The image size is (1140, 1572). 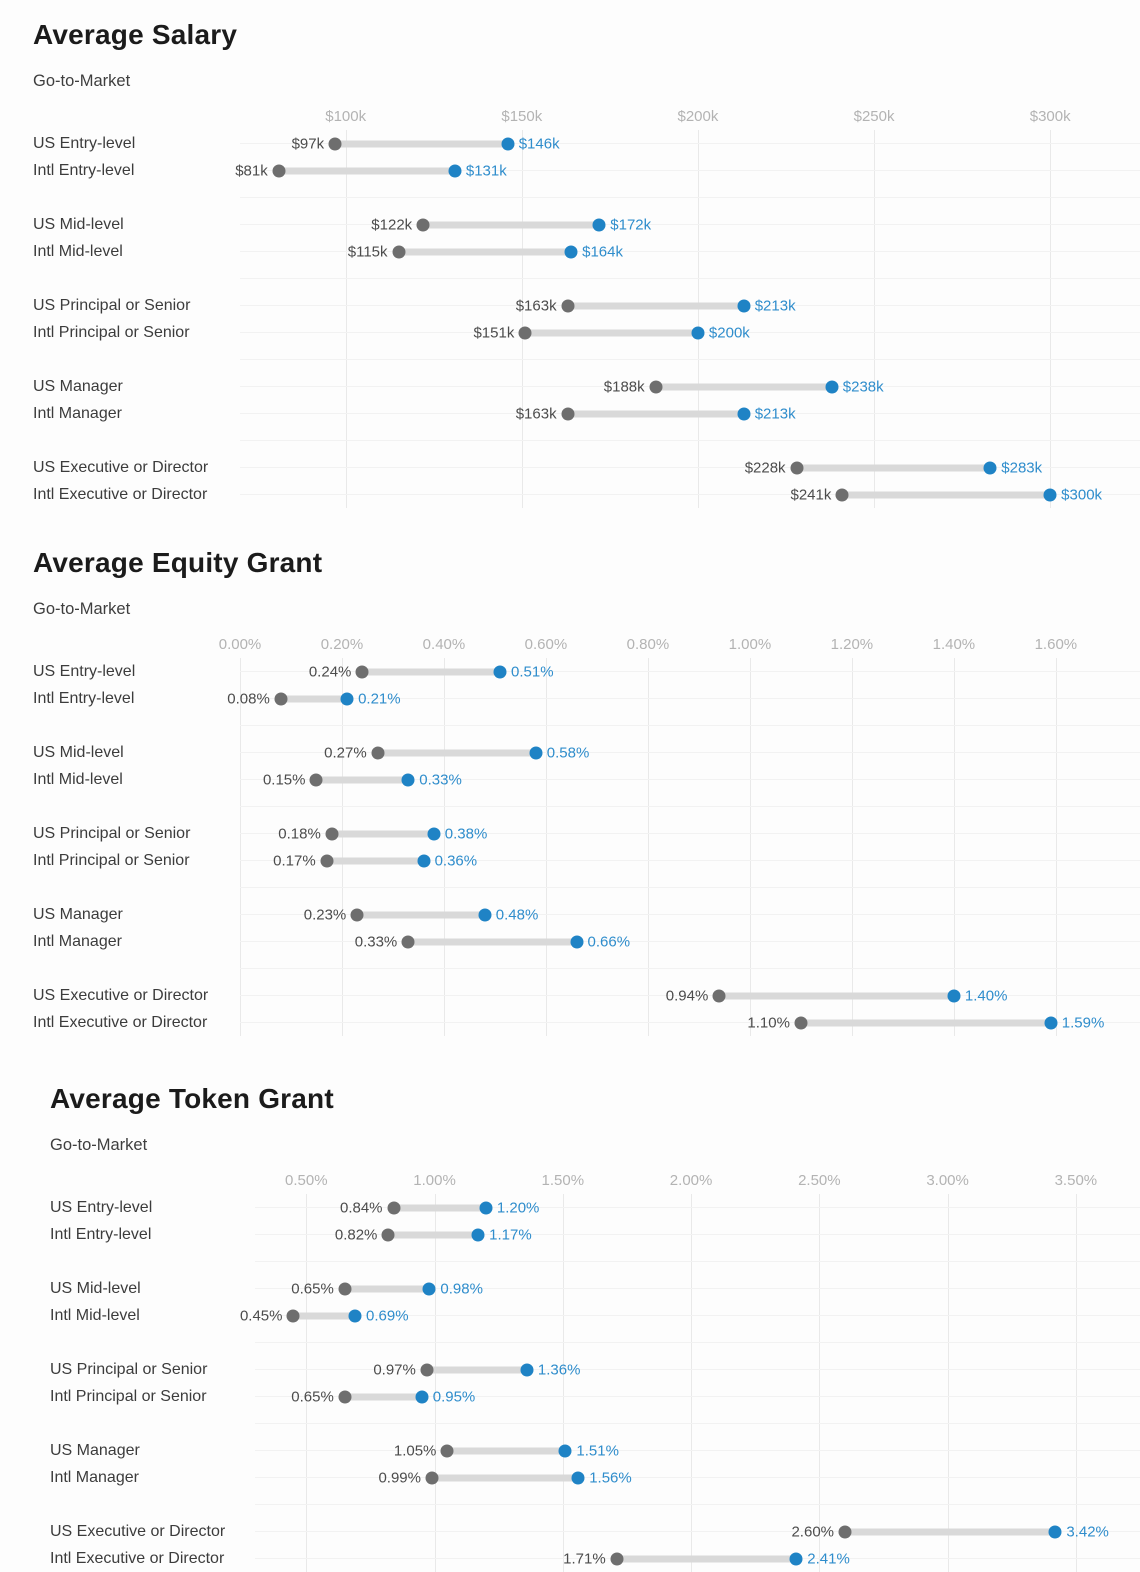 I want to click on row-track: 1.05% 1.51%, so click(x=697, y=1450).